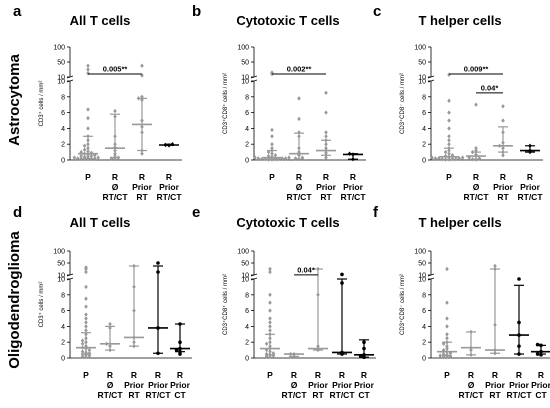 This screenshot has height=408, width=550. What do you see at coordinates (41, 305) in the screenshot?
I see `y-axis-label: CD3⁺ cells / mm²` at bounding box center [41, 305].